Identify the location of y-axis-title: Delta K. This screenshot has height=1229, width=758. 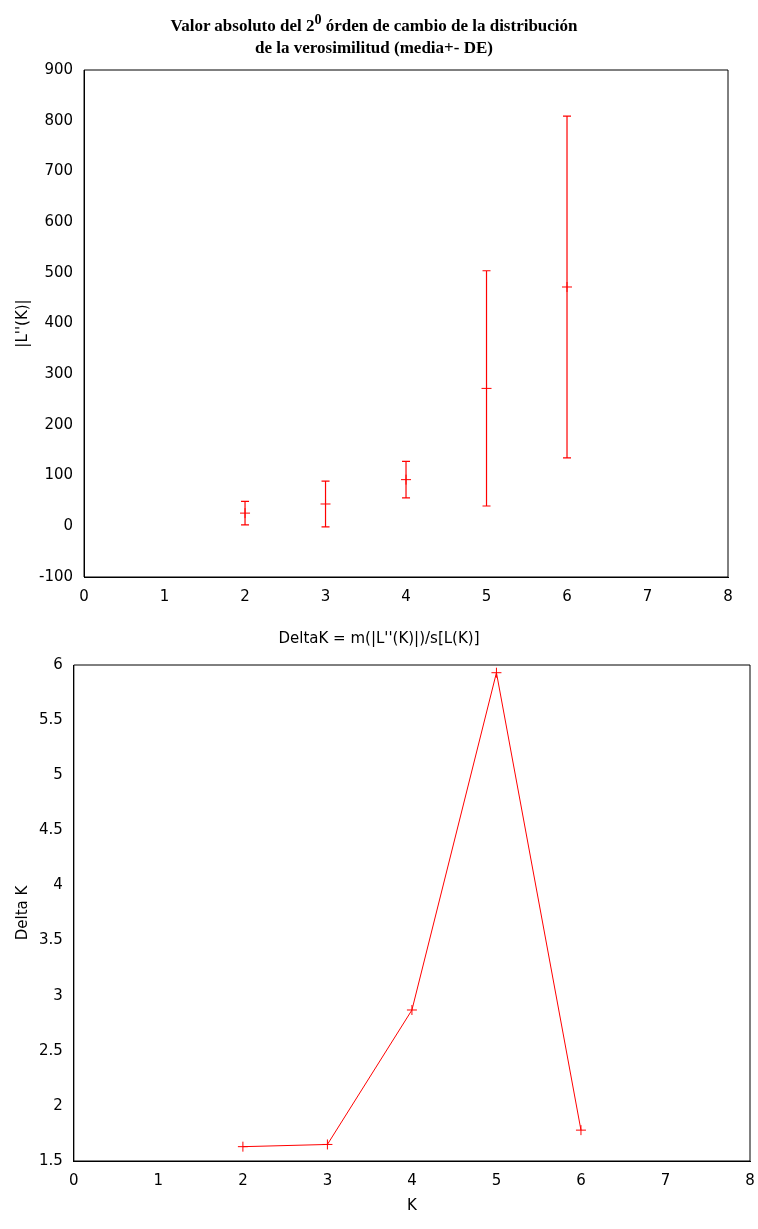
(21, 912).